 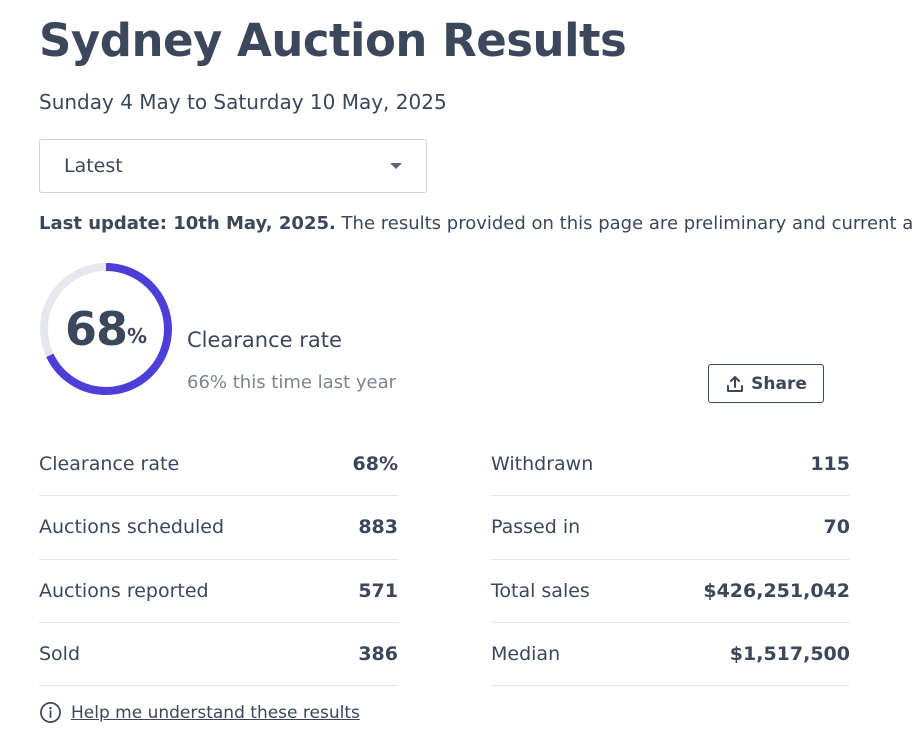 I want to click on stat-label: Passed in, so click(x=536, y=527).